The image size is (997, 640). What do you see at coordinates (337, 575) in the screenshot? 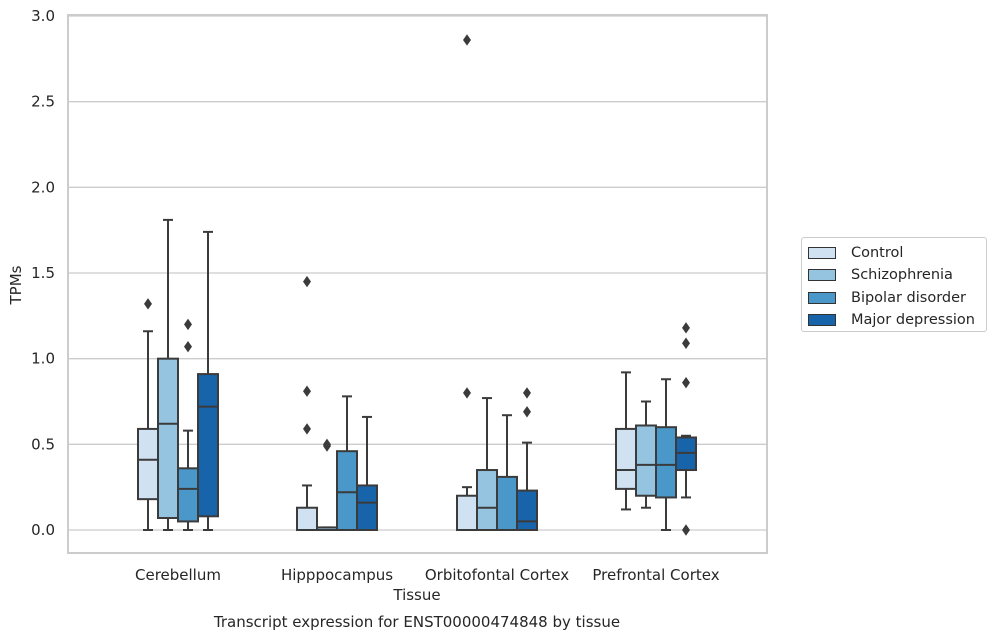
I see `x-tick-label: Hipppocampus` at bounding box center [337, 575].